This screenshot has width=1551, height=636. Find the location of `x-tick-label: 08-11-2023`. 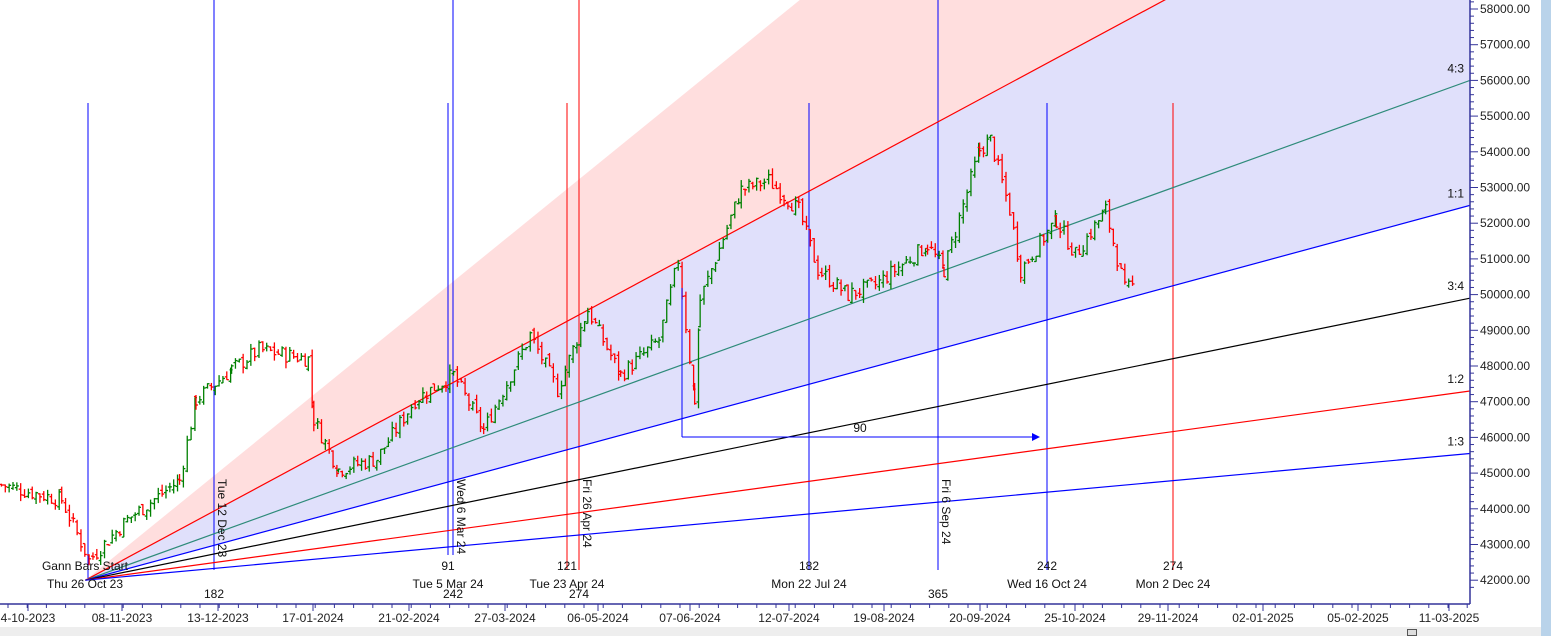

x-tick-label: 08-11-2023 is located at coordinates (122, 618).